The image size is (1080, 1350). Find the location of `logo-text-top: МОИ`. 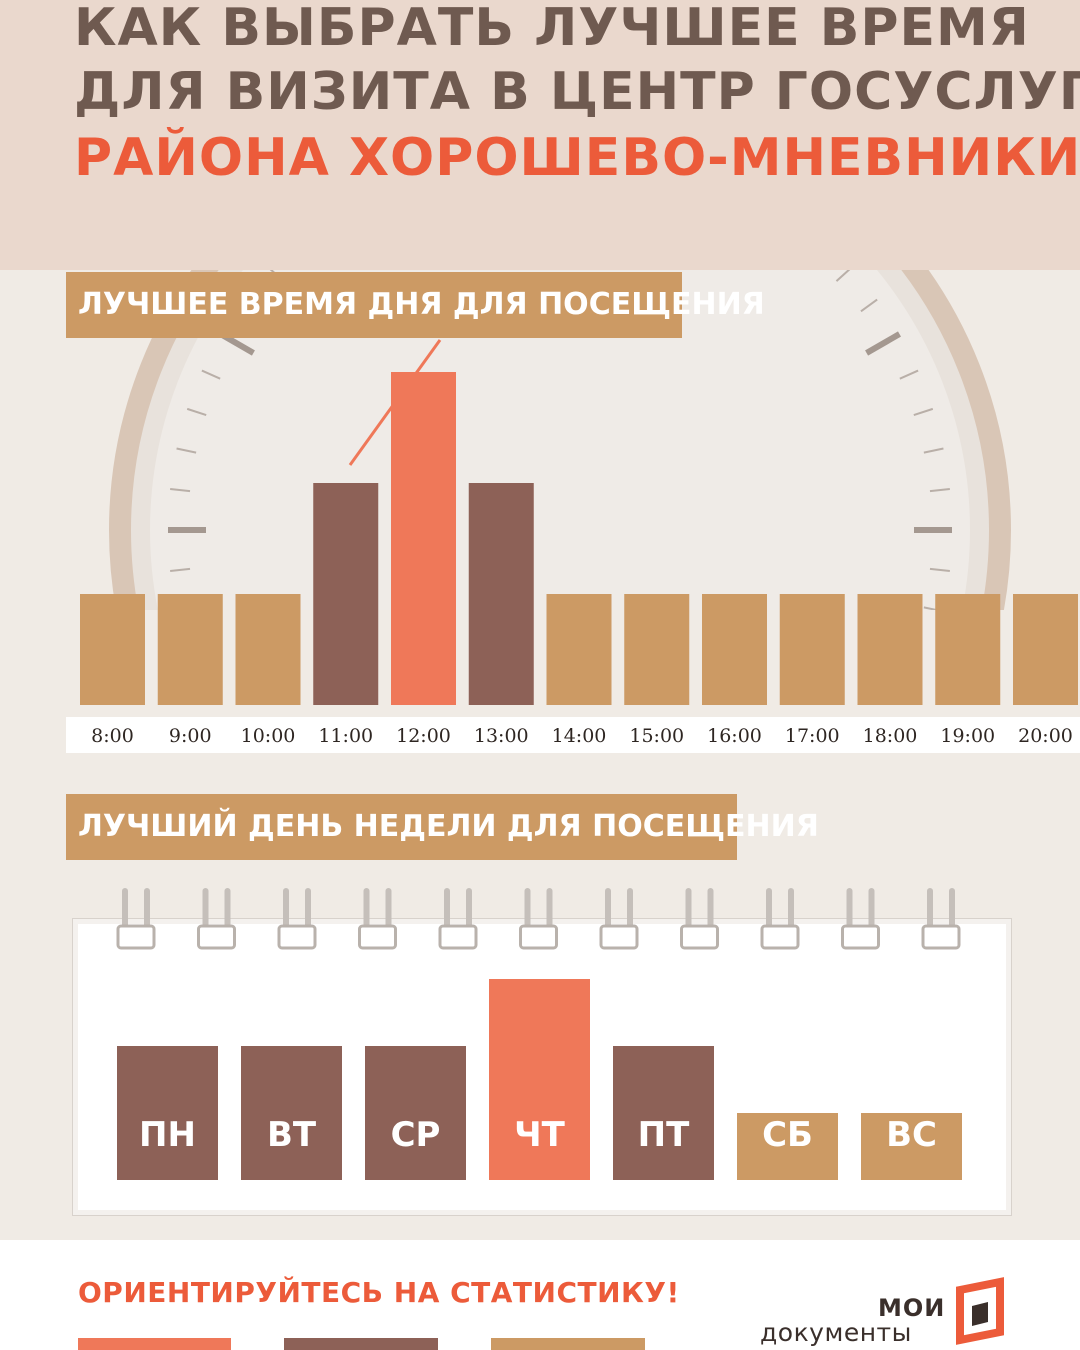

logo-text-top: МОИ is located at coordinates (912, 1308).